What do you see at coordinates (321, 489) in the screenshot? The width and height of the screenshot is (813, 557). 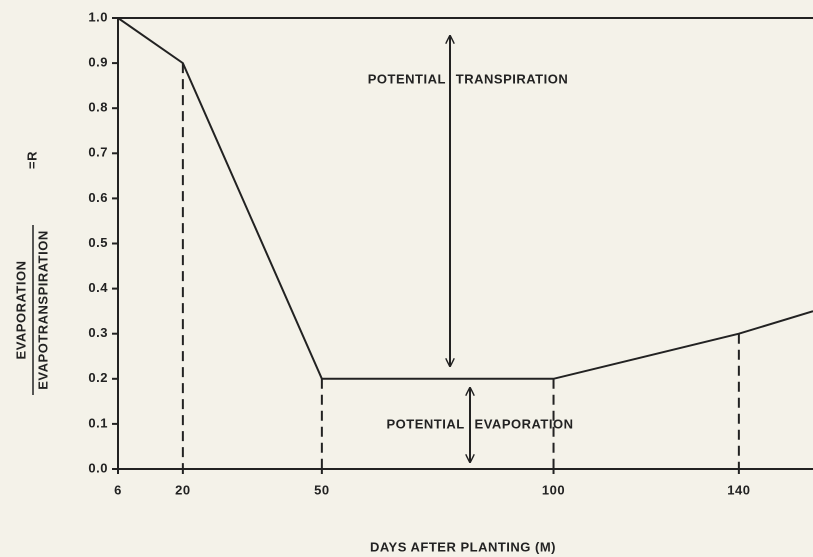 I see `x-tick-label: 50` at bounding box center [321, 489].